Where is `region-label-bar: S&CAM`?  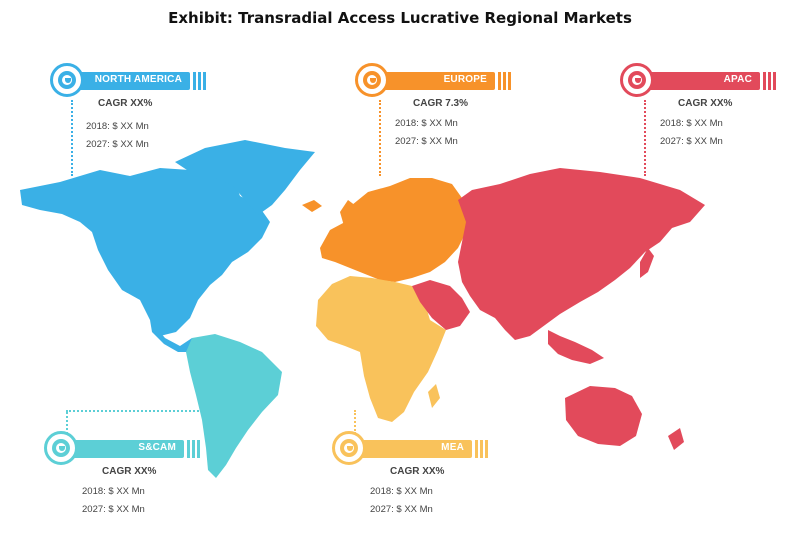
region-label-bar: S&CAM is located at coordinates (123, 449).